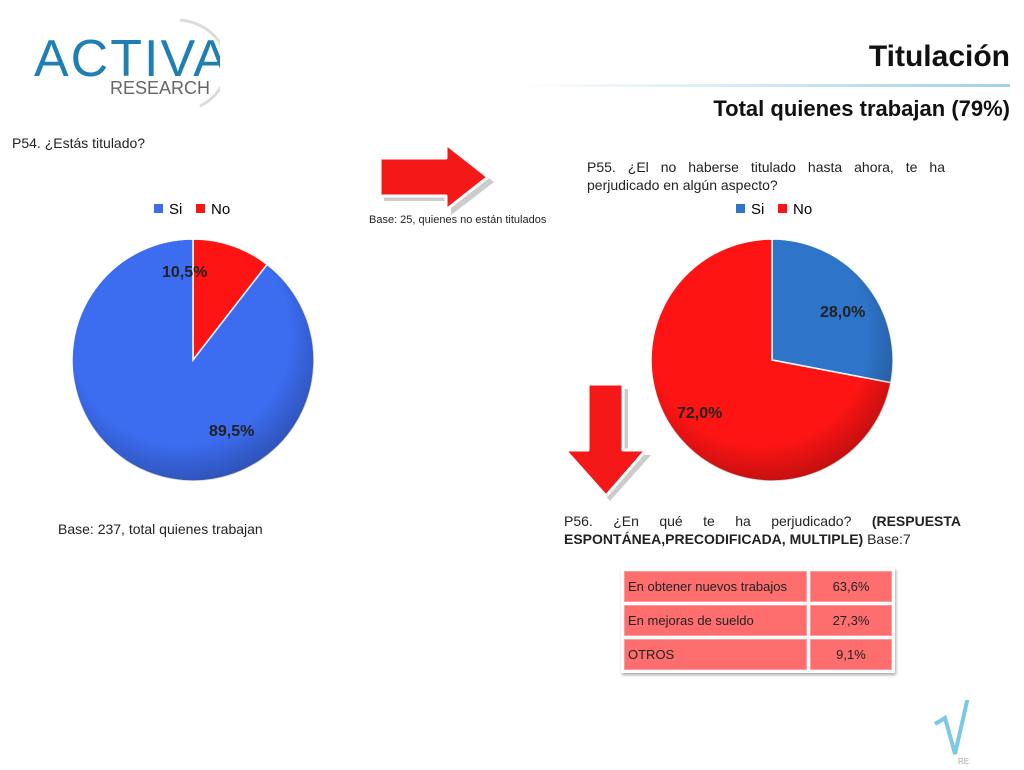  What do you see at coordinates (708, 521) in the screenshot?
I see `question-p56-text: P56. ¿En qué te ha perjudicado?` at bounding box center [708, 521].